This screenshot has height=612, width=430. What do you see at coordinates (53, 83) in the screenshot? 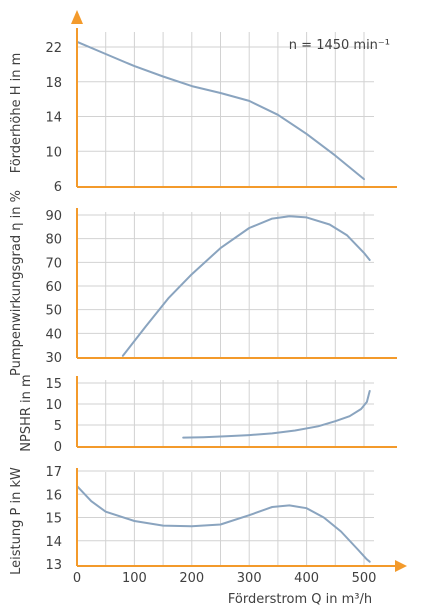
I see `y-tick-label: 18` at bounding box center [53, 83].